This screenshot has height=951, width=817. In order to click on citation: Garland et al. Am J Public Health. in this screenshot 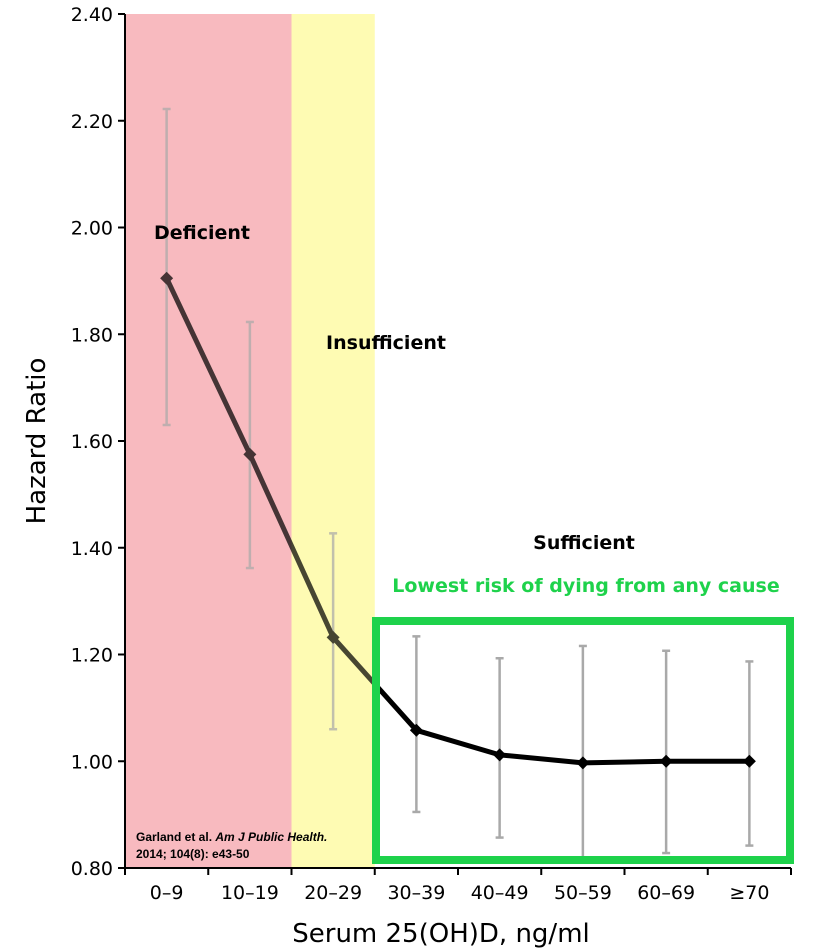, I will do `click(231, 837)`.